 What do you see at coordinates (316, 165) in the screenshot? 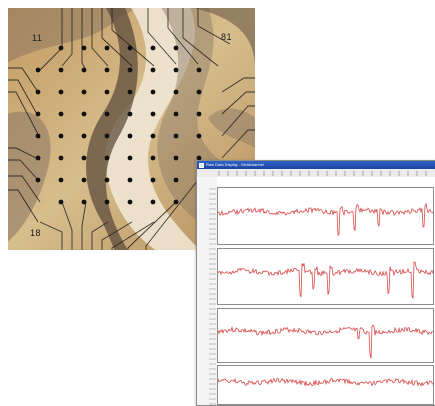
I see `window-titlebar: Raw Data Display - Multichannel` at bounding box center [316, 165].